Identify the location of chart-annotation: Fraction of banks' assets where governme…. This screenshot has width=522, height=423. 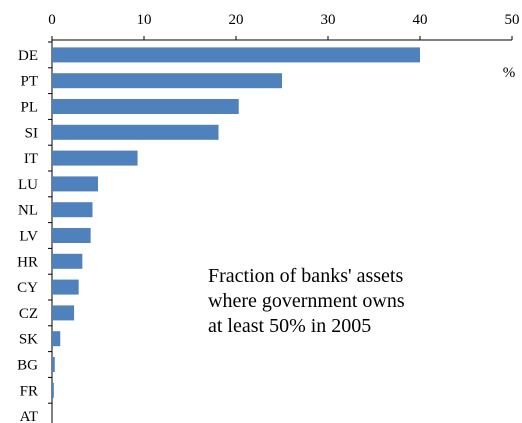
(358, 301).